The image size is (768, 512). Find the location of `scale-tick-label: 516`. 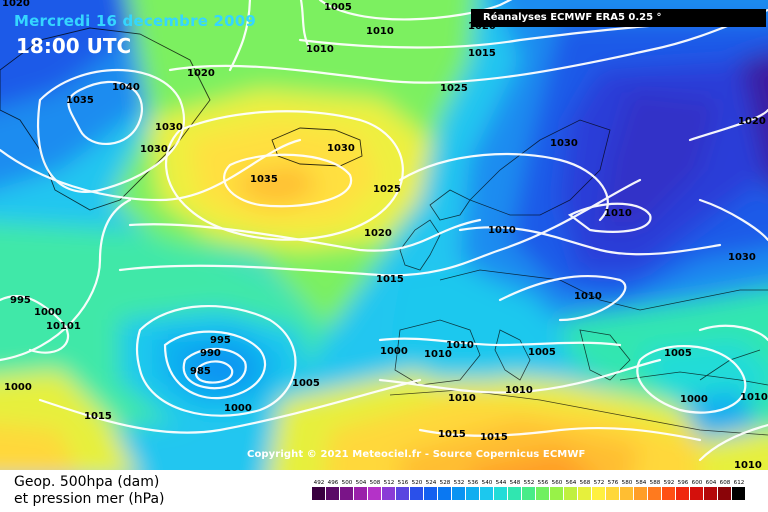

scale-tick-label: 516 is located at coordinates (403, 483).